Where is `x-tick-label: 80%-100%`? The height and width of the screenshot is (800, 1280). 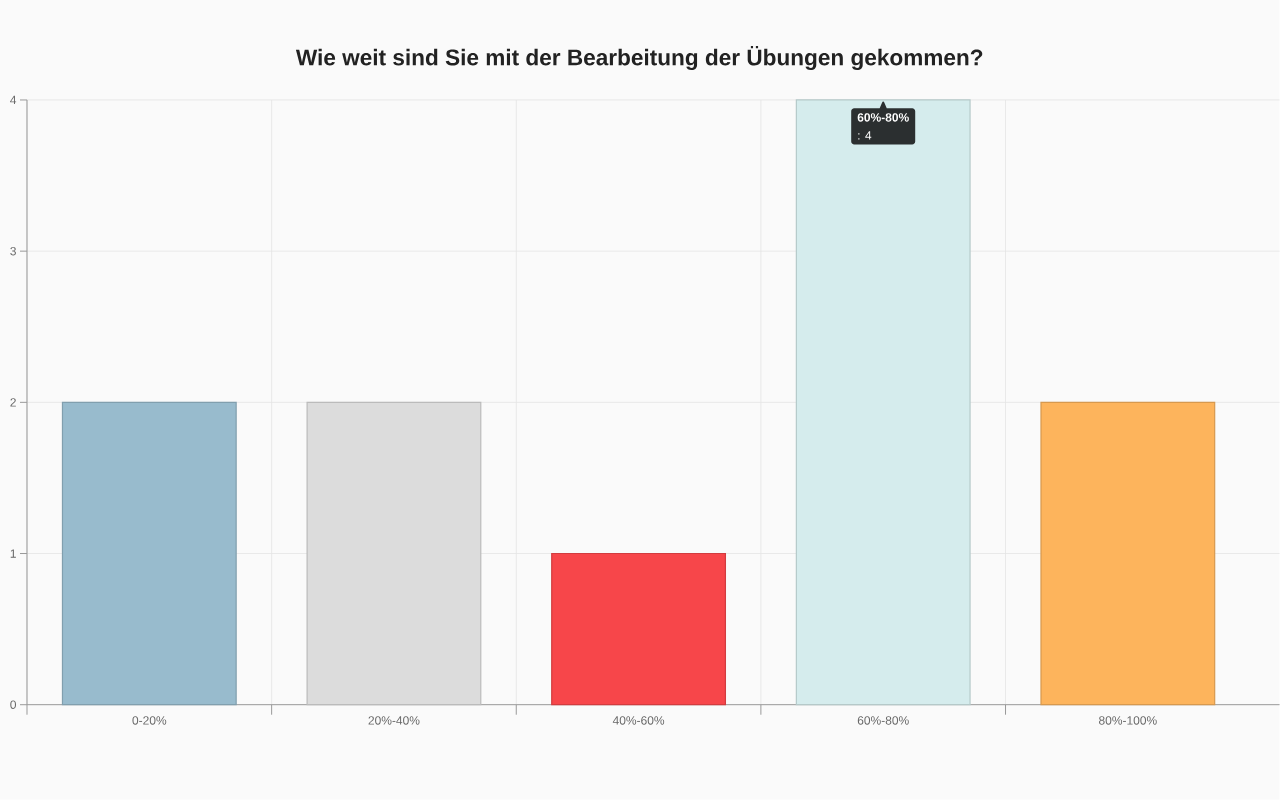
x-tick-label: 80%-100% is located at coordinates (1128, 720).